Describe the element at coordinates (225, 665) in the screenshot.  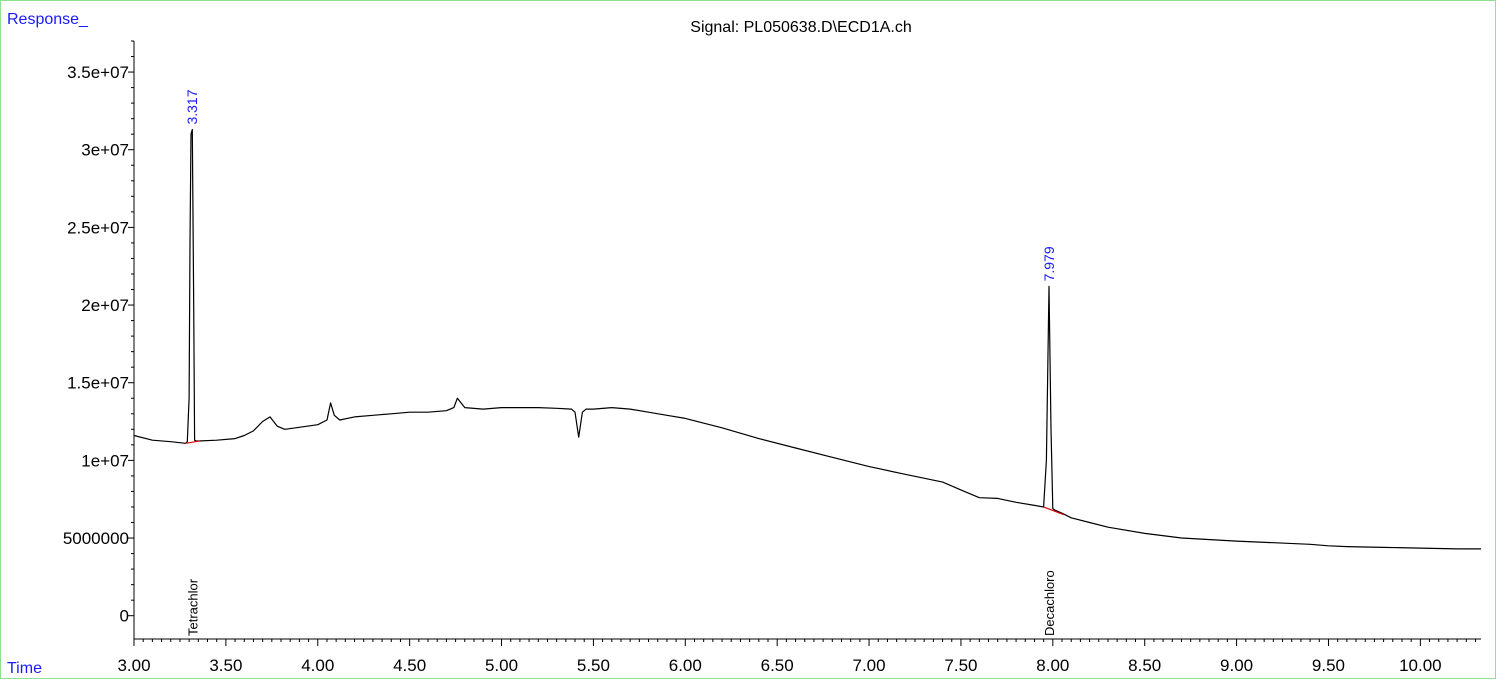
I see `x-tick-label: 3.50` at that location.